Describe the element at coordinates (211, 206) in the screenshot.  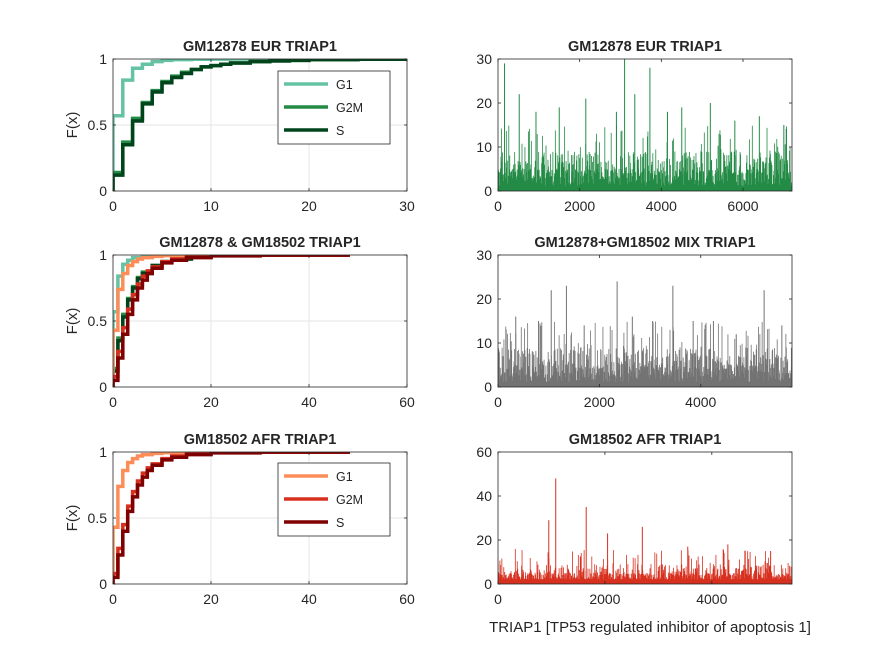
I see `x-tick-label: 10` at that location.